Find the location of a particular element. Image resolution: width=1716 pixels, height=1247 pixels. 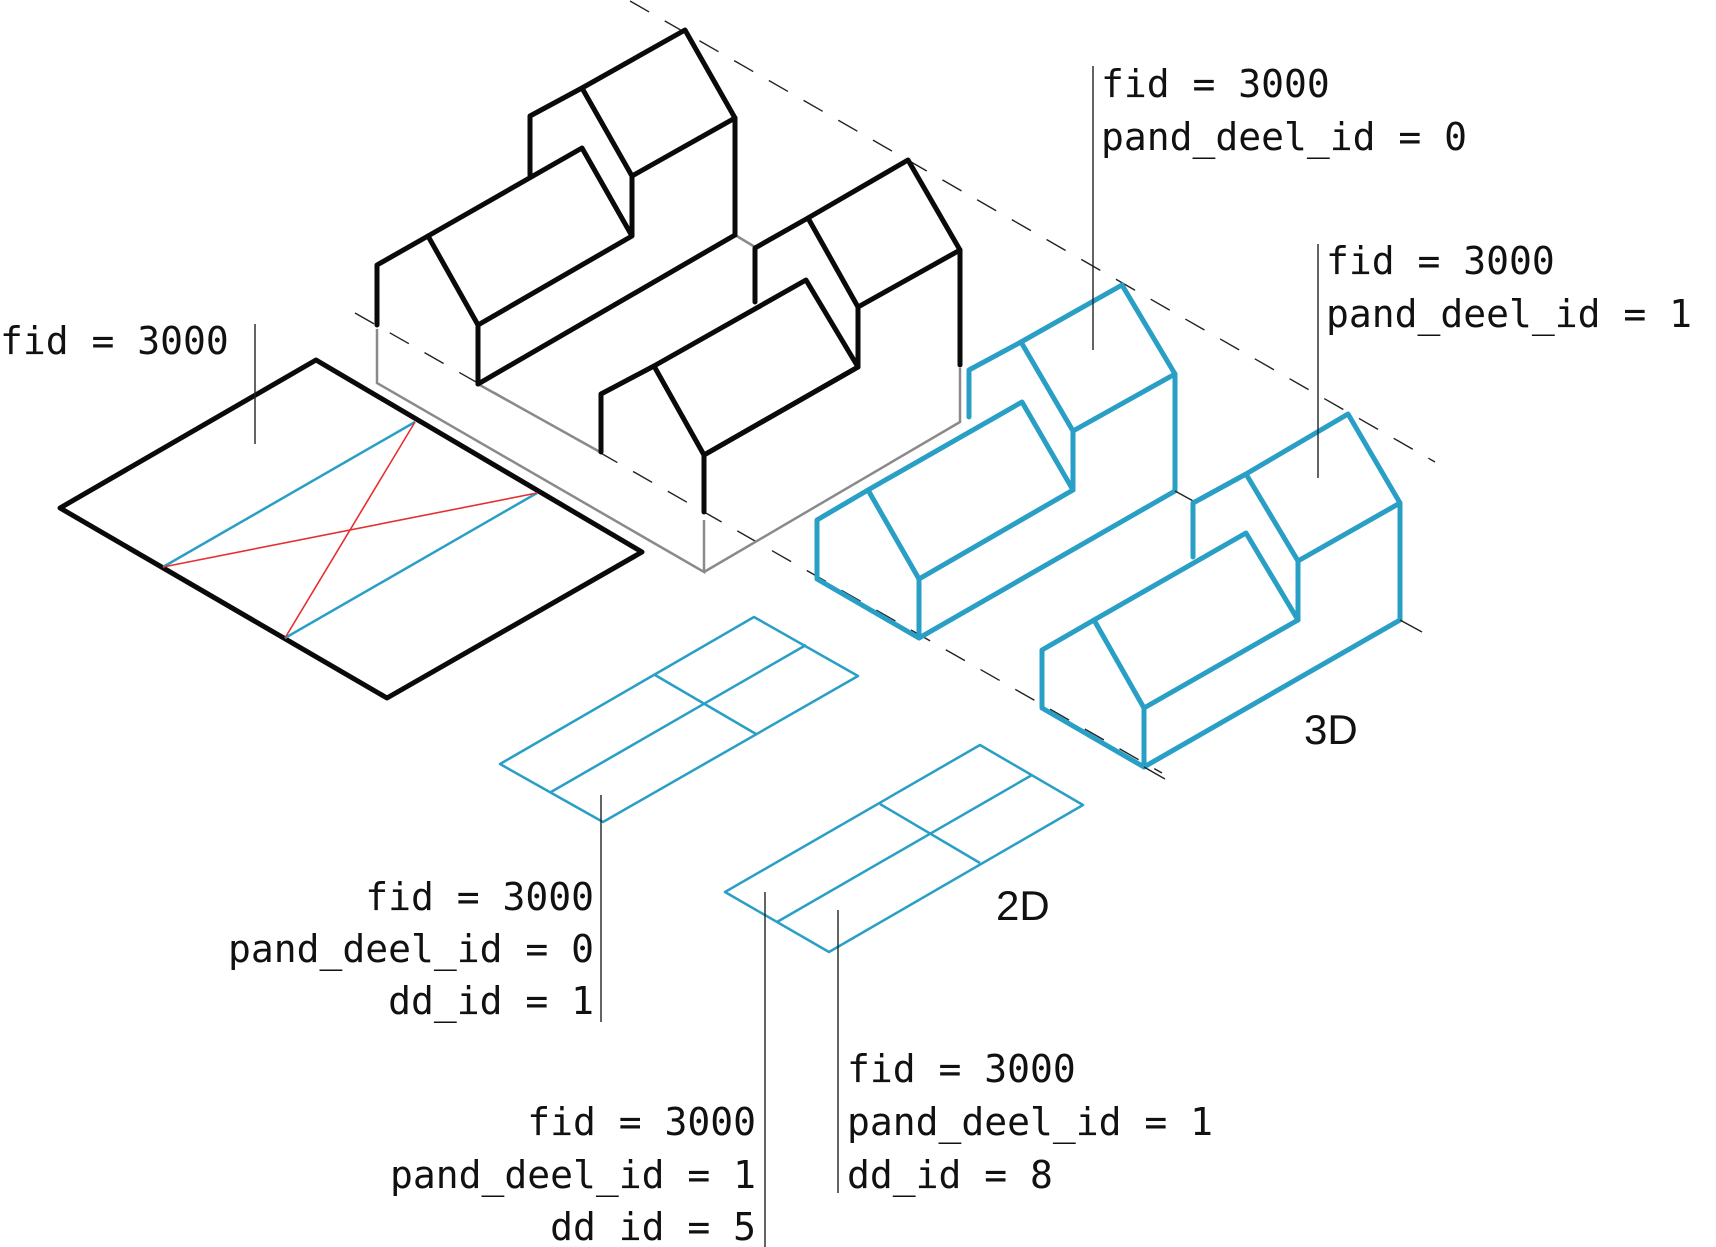

label-footprint: fid = 3000 is located at coordinates (114, 341).